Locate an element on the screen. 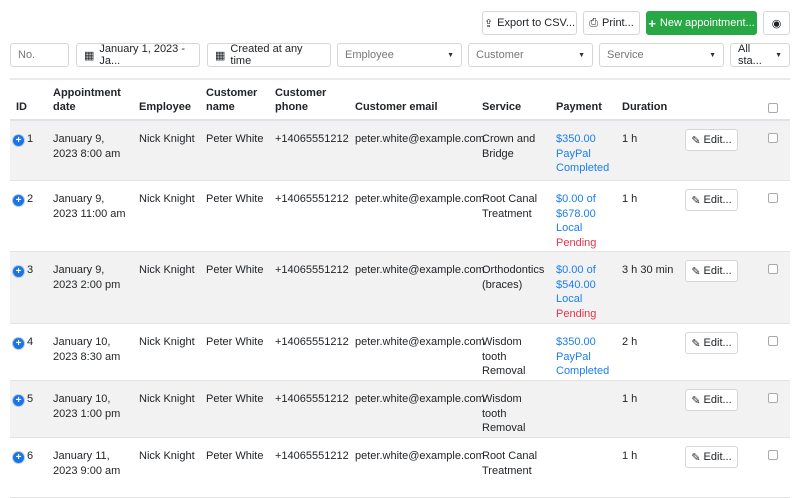 This screenshot has height=498, width=800. cell-payment: $0.00 of $678.00 Local Pending is located at coordinates (576, 221).